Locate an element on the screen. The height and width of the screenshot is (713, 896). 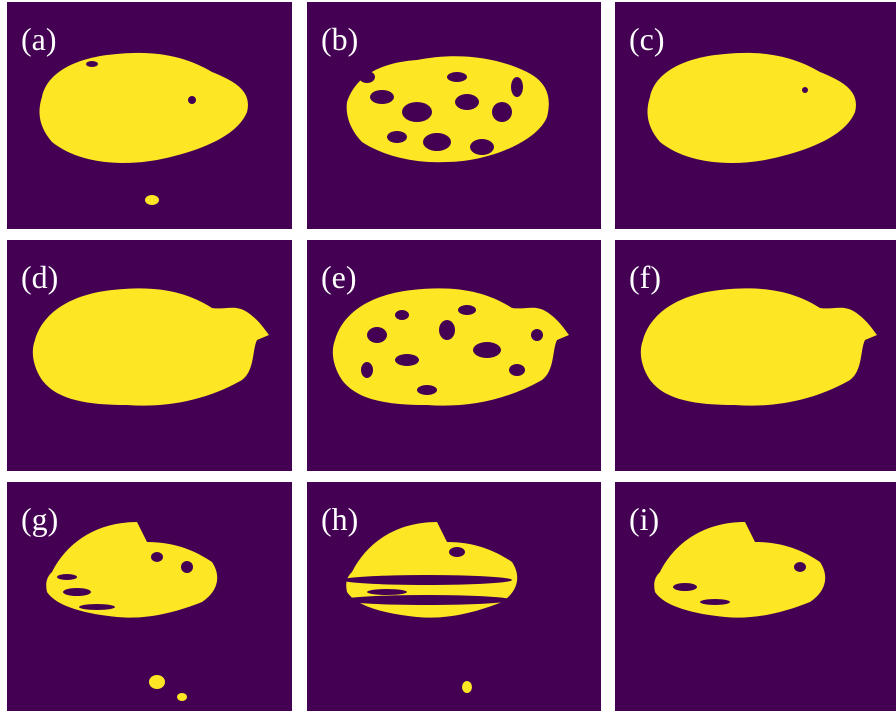
panel: (i) is located at coordinates (755, 596).